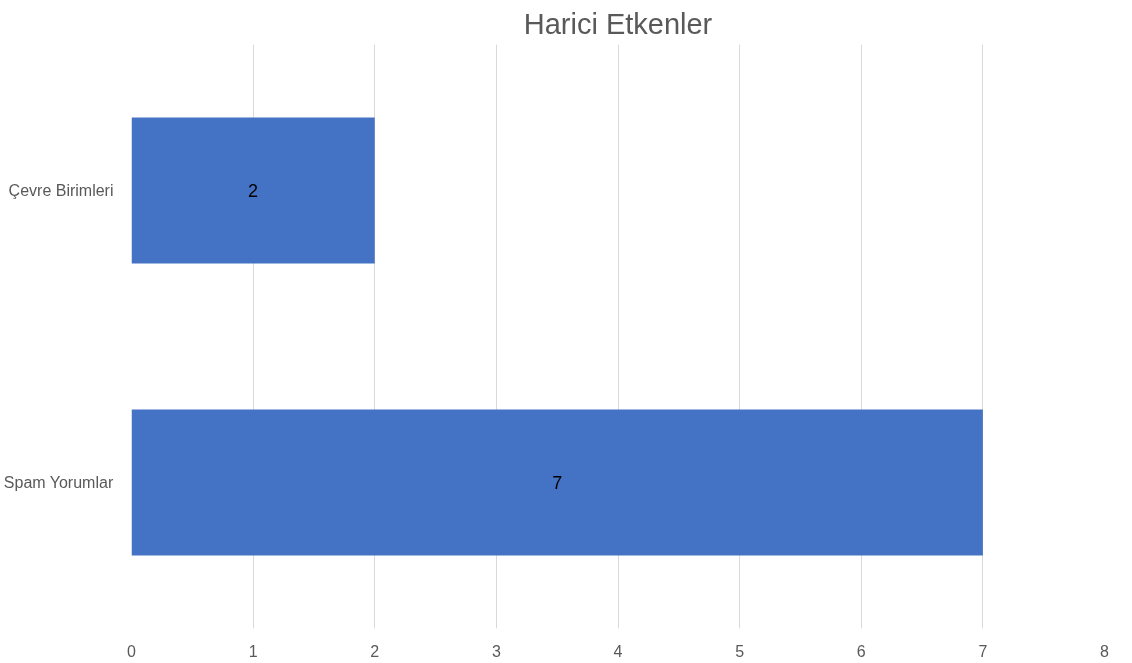 This screenshot has width=1132, height=663. Describe the element at coordinates (58, 482) in the screenshot. I see `y-tick-label: Spam Yorumlar` at that location.